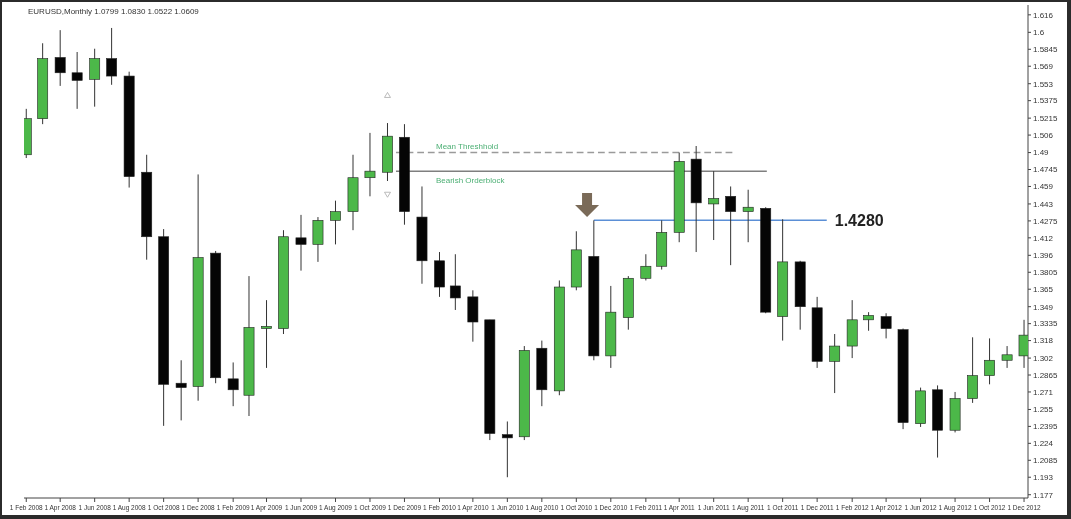 The height and width of the screenshot is (519, 1071). I want to click on y-tick-label: 1.302, so click(1043, 358).